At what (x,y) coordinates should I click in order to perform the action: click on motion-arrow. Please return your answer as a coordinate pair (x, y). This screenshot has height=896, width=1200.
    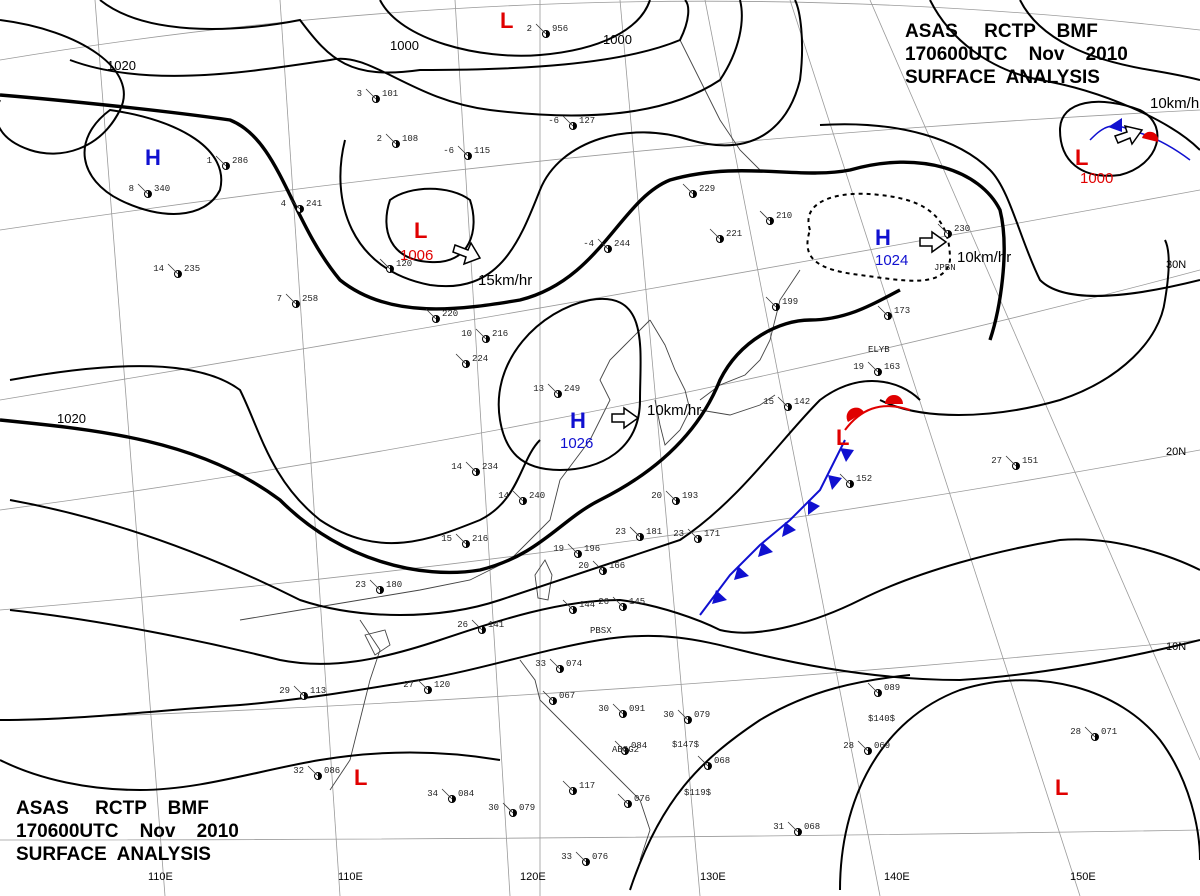
    Looking at the image, I should click on (933, 242).